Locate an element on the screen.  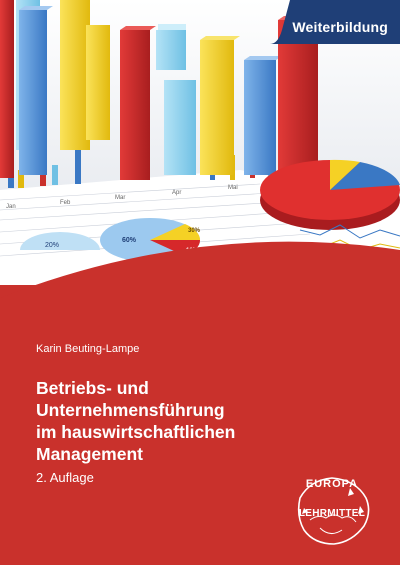
category-banner: Weiterbildung is located at coordinates (335, 22).